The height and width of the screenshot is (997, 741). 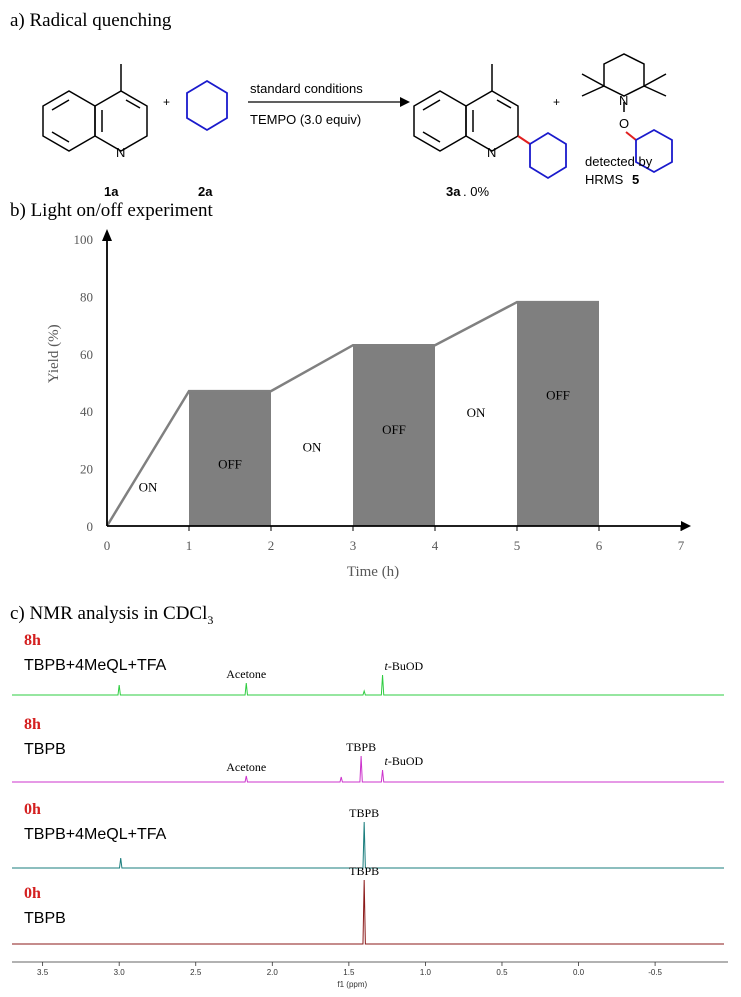 What do you see at coordinates (352, 984) in the screenshot?
I see `nmr-x-axis-title: f1 (ppm)` at bounding box center [352, 984].